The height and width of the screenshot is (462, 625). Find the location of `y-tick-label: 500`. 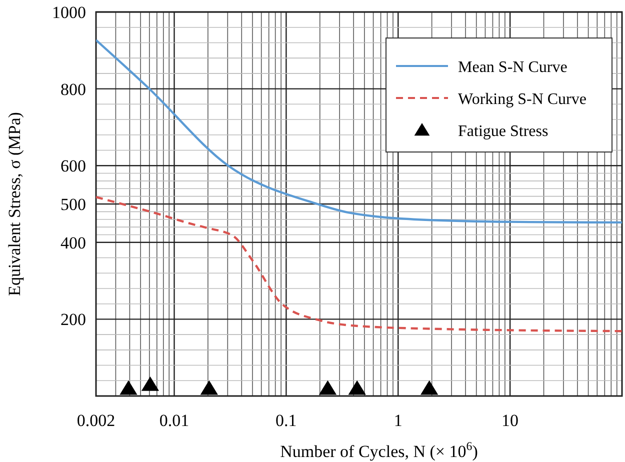

y-tick-label: 500 is located at coordinates (73, 204).